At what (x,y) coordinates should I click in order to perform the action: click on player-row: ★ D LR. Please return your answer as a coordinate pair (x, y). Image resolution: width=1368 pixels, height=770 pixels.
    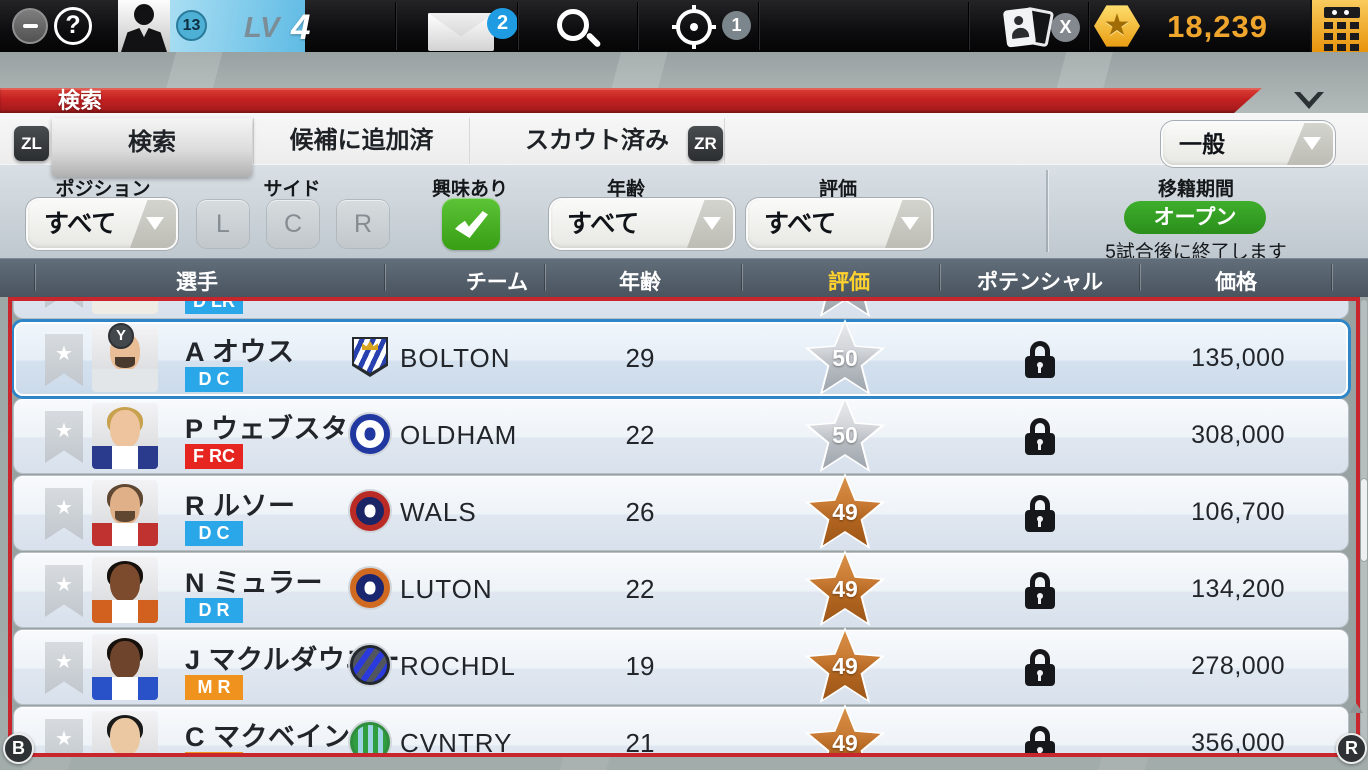
    Looking at the image, I should click on (681, 309).